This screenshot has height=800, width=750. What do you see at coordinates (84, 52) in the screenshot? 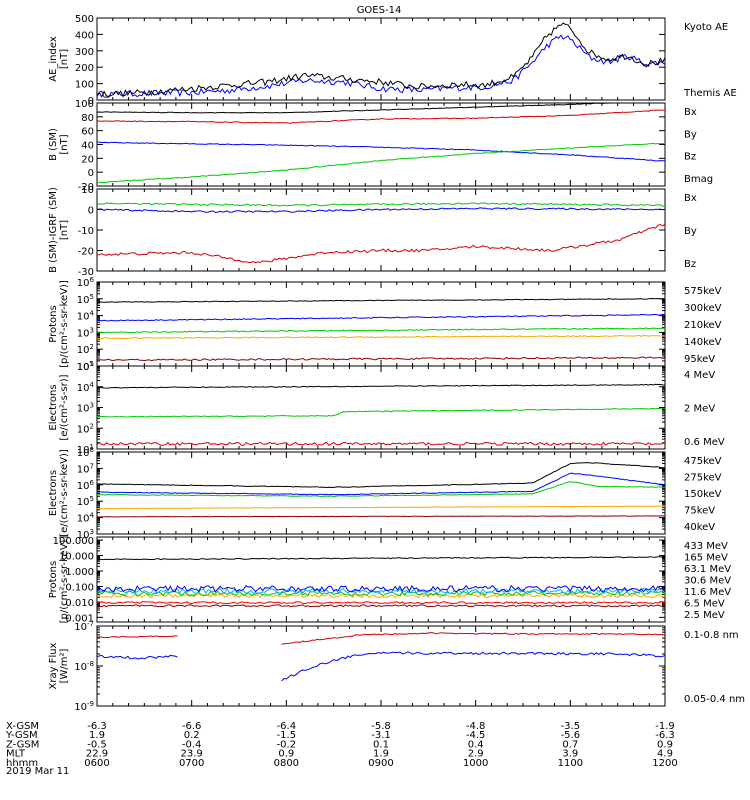
I see `y-tick-label: 300` at bounding box center [84, 52].